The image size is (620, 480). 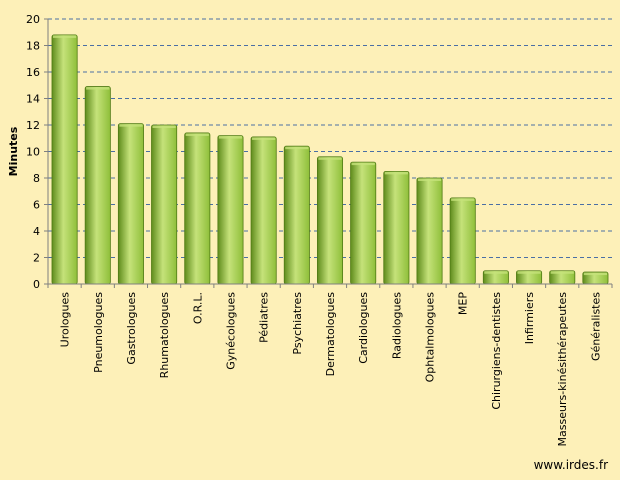 What do you see at coordinates (430, 337) in the screenshot?
I see `x-category-label: Ophtalmologues` at bounding box center [430, 337].